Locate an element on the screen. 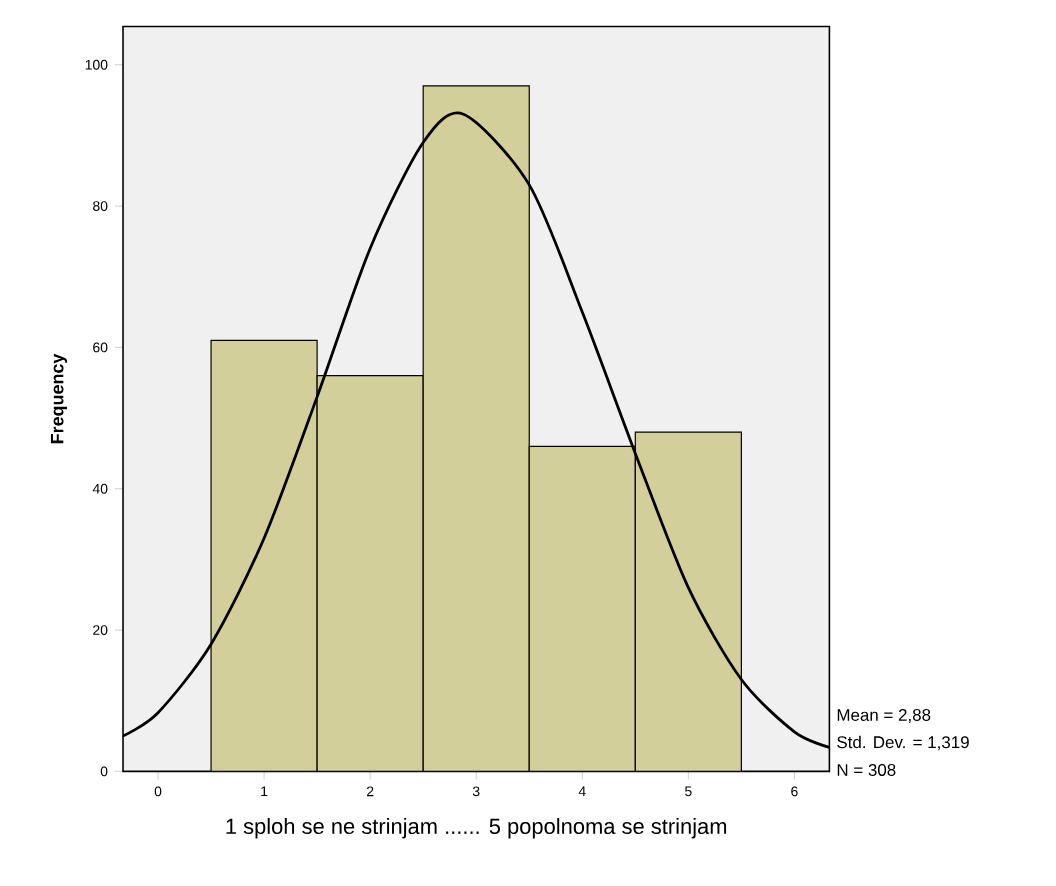 The width and height of the screenshot is (1056, 886). text: Mean = 2,88 is located at coordinates (884, 715).